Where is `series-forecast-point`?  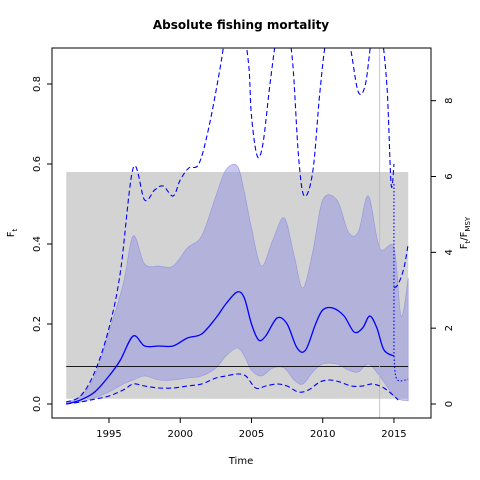
series-forecast-point is located at coordinates (401, 368).